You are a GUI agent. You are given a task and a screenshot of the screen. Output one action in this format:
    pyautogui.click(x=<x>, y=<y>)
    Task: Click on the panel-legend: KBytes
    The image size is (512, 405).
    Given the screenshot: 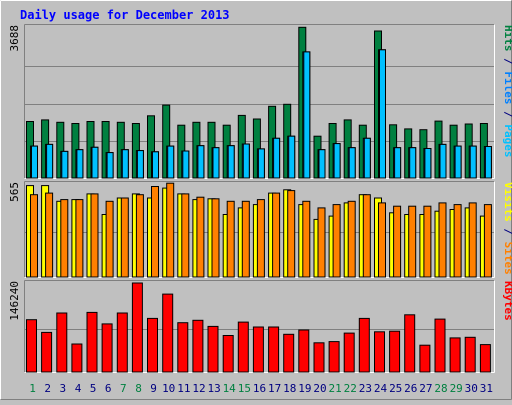 What is the action you would take?
    pyautogui.click(x=507, y=301)
    